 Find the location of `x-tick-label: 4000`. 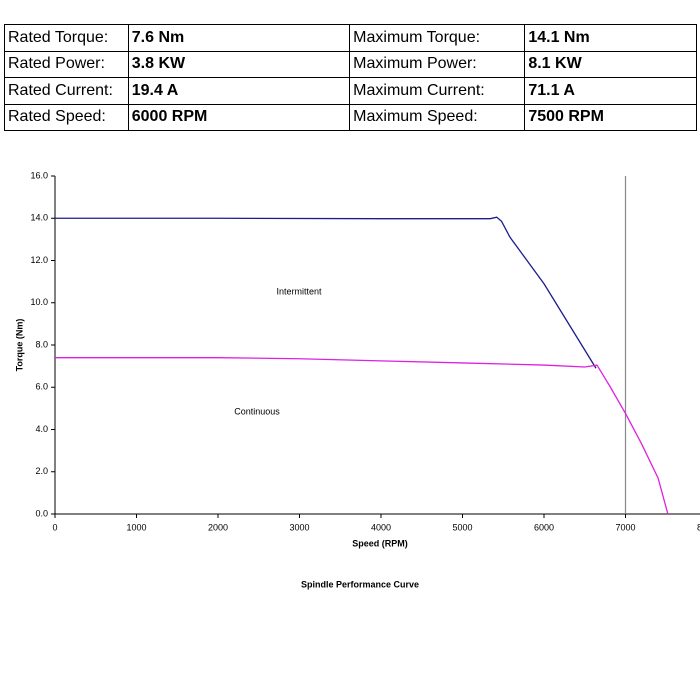

x-tick-label: 4000 is located at coordinates (381, 527).